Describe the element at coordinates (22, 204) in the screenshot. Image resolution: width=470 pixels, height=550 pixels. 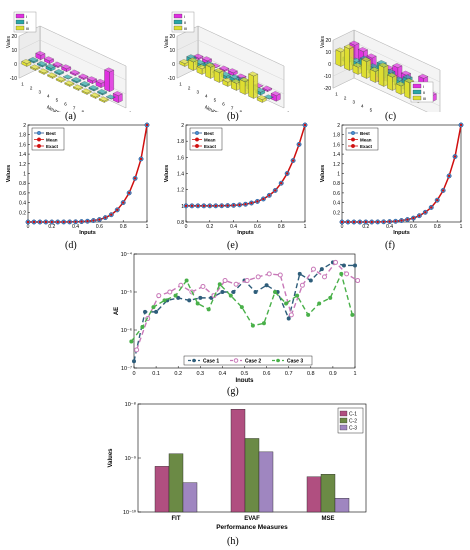
I see `y-tick-label: 0.4` at that location.